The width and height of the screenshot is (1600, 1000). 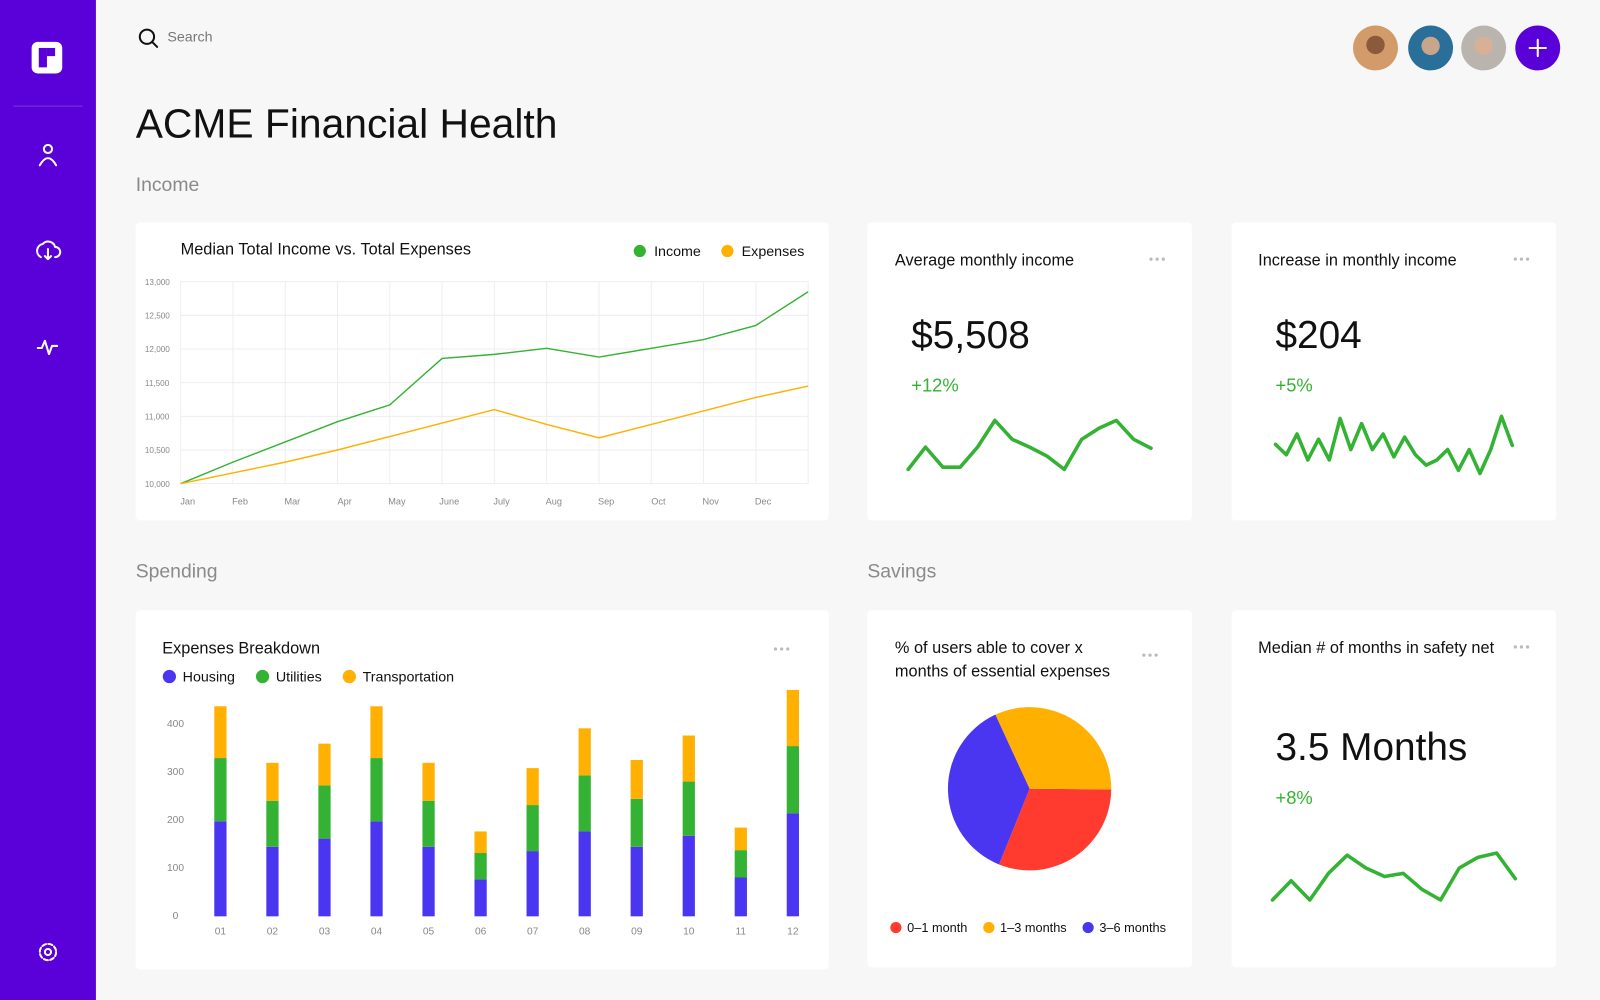 What do you see at coordinates (554, 501) in the screenshot?
I see `x-tick-label: Aug` at bounding box center [554, 501].